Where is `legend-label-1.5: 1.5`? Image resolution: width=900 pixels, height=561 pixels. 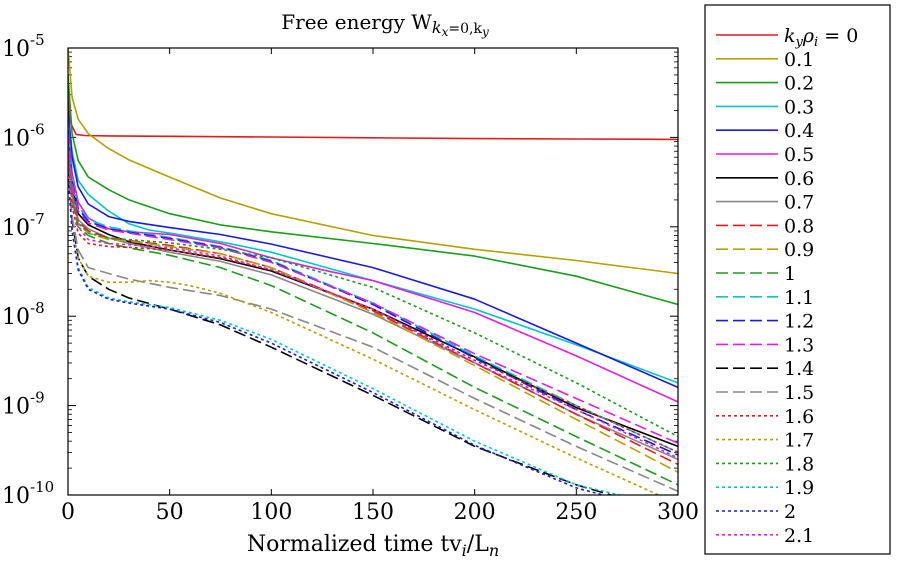
legend-label-1.5: 1.5 is located at coordinates (799, 393).